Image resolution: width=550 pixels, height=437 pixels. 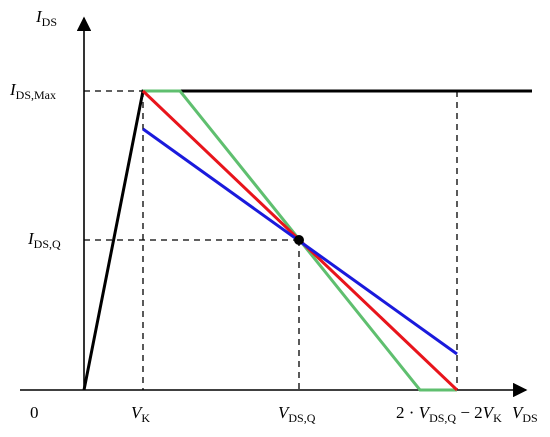 What do you see at coordinates (44, 240) in the screenshot?
I see `idsq-label: IDS,Q` at bounding box center [44, 240].